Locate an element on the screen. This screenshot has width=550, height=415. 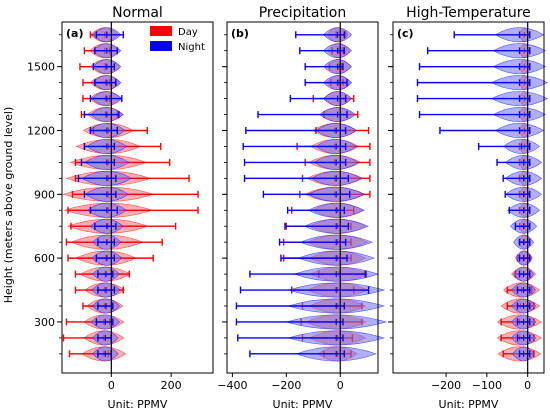
legend-swatch-night is located at coordinates (161, 46).